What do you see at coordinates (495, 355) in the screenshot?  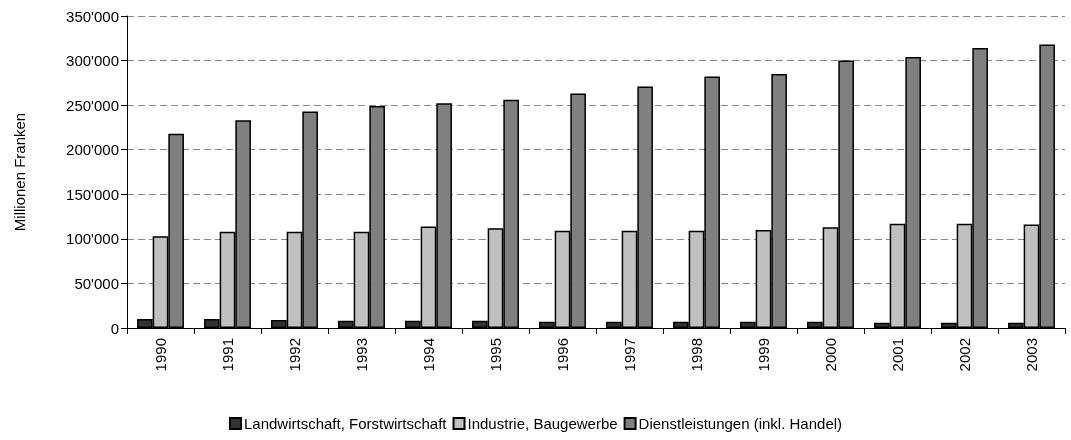 I see `x-tick-label: 1995` at bounding box center [495, 355].